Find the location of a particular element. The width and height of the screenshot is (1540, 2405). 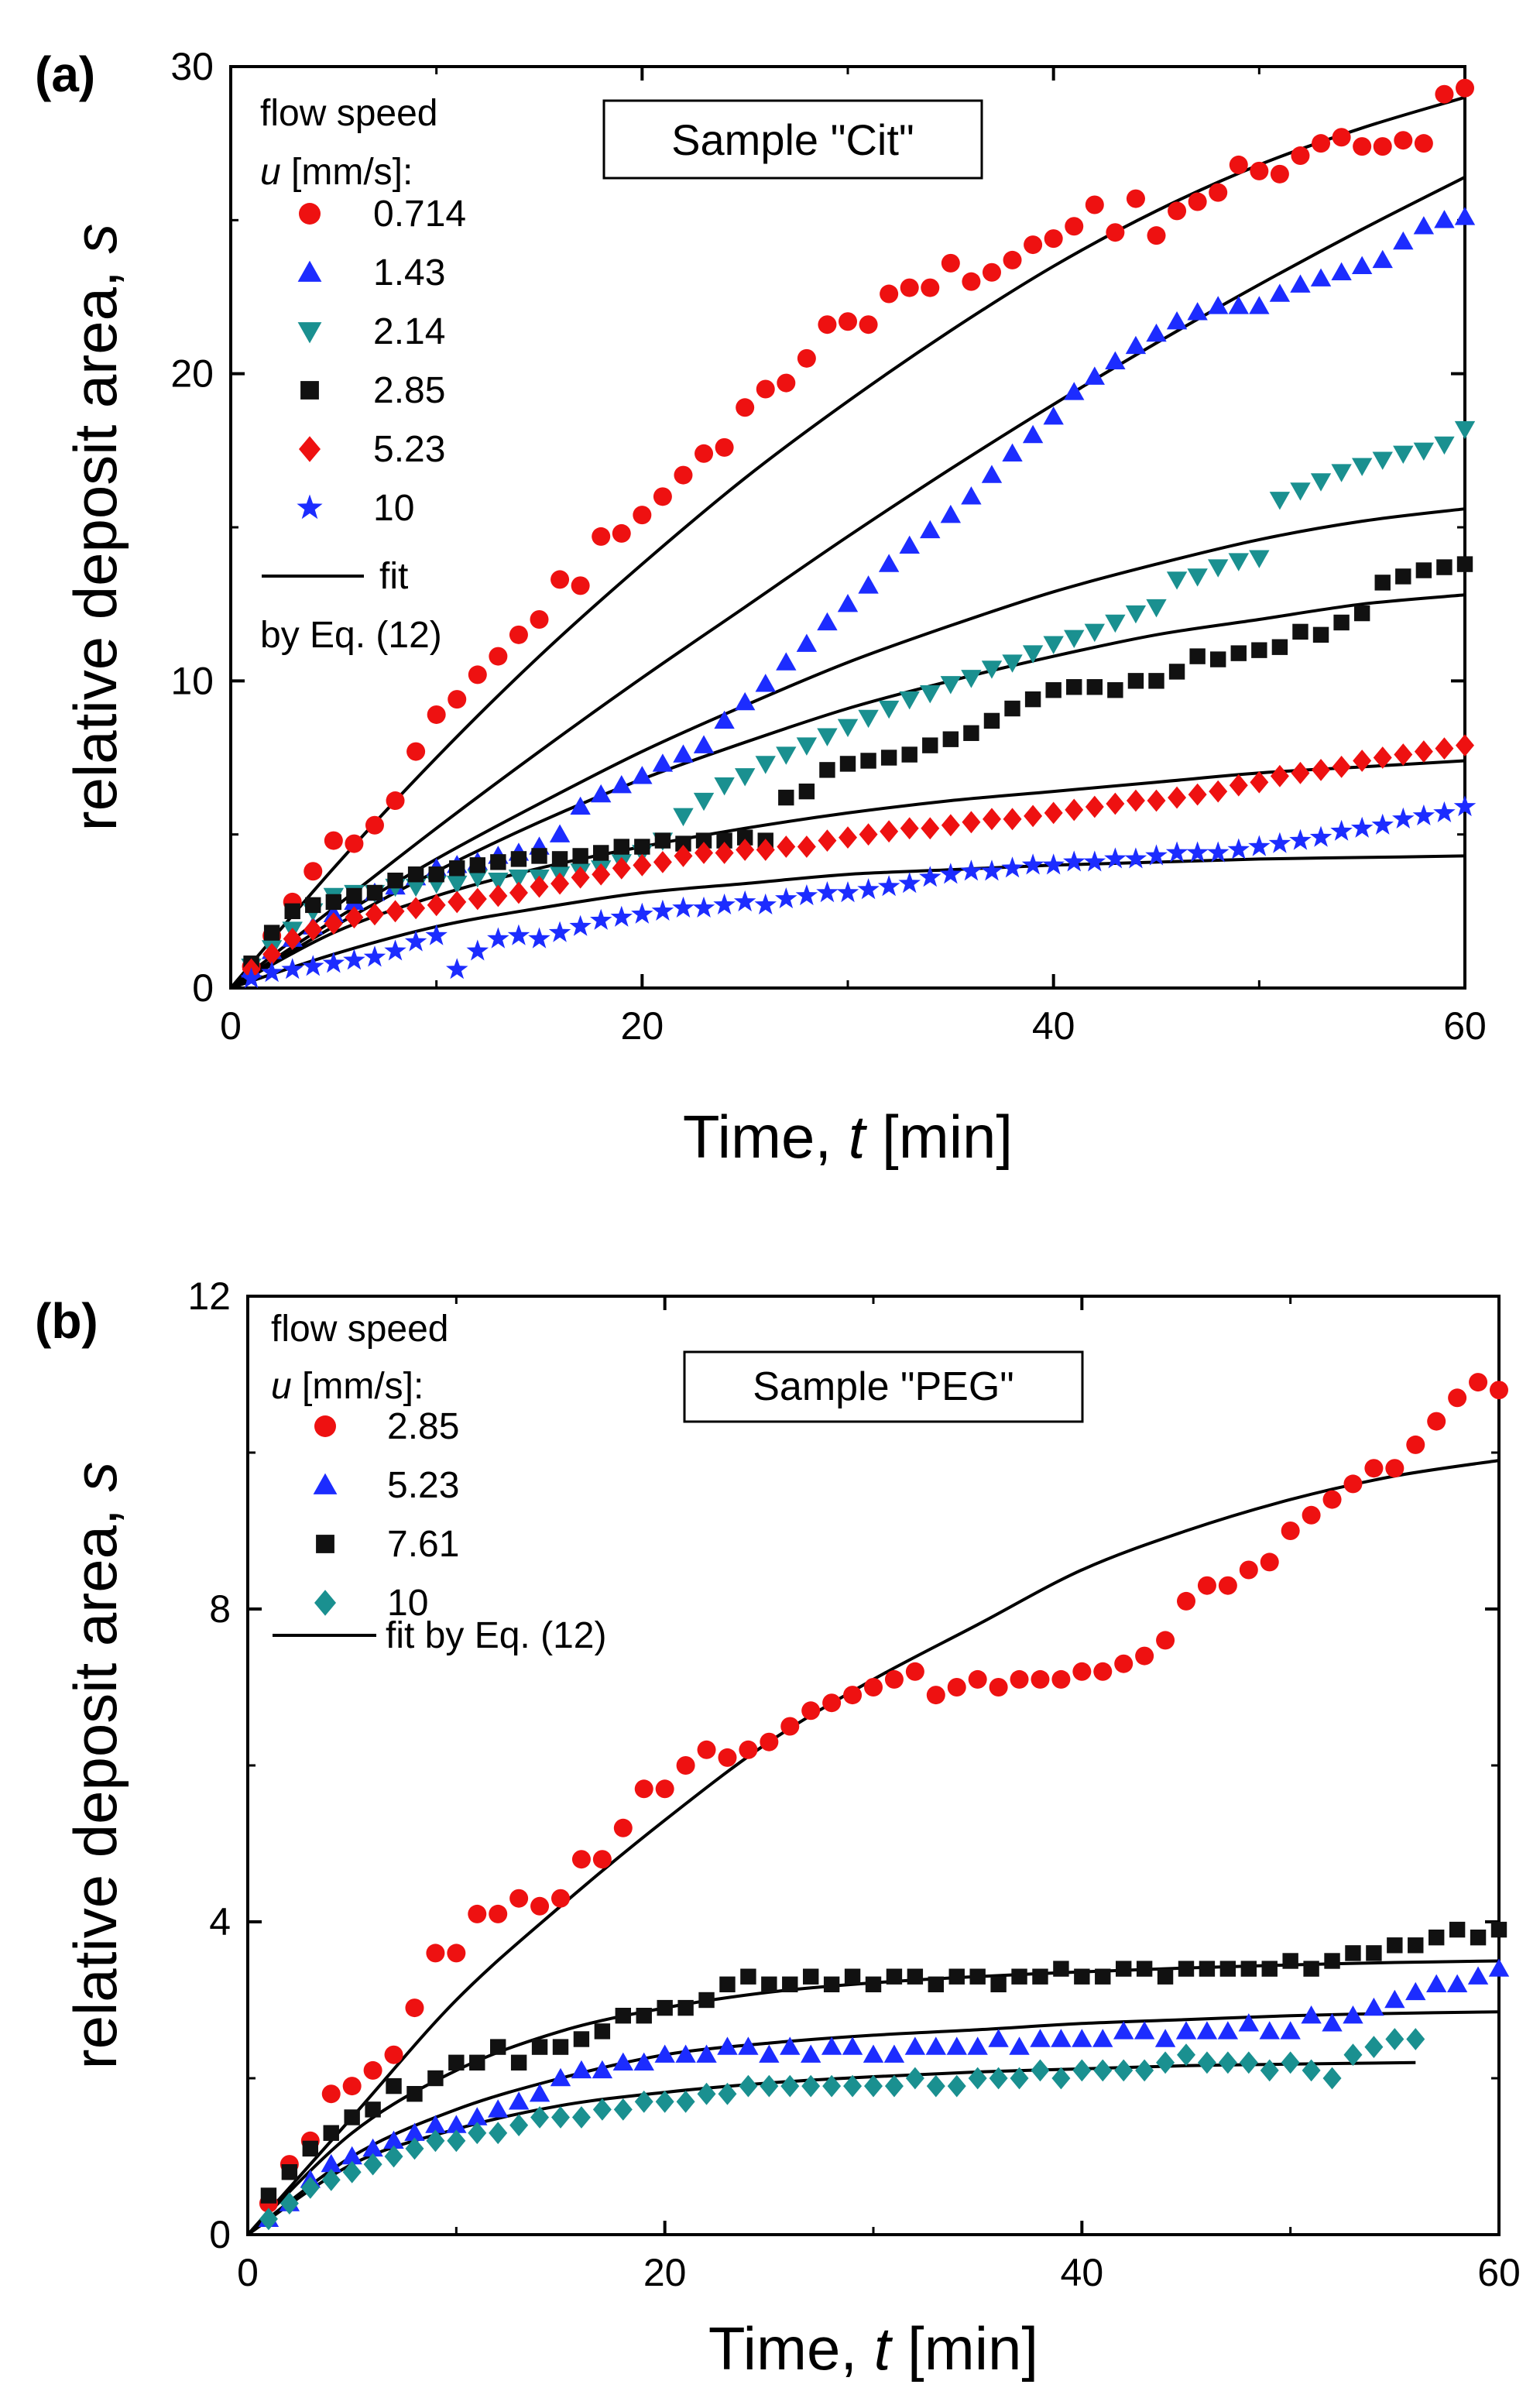

legend-fit-label-a: fit is located at coordinates (393, 576).